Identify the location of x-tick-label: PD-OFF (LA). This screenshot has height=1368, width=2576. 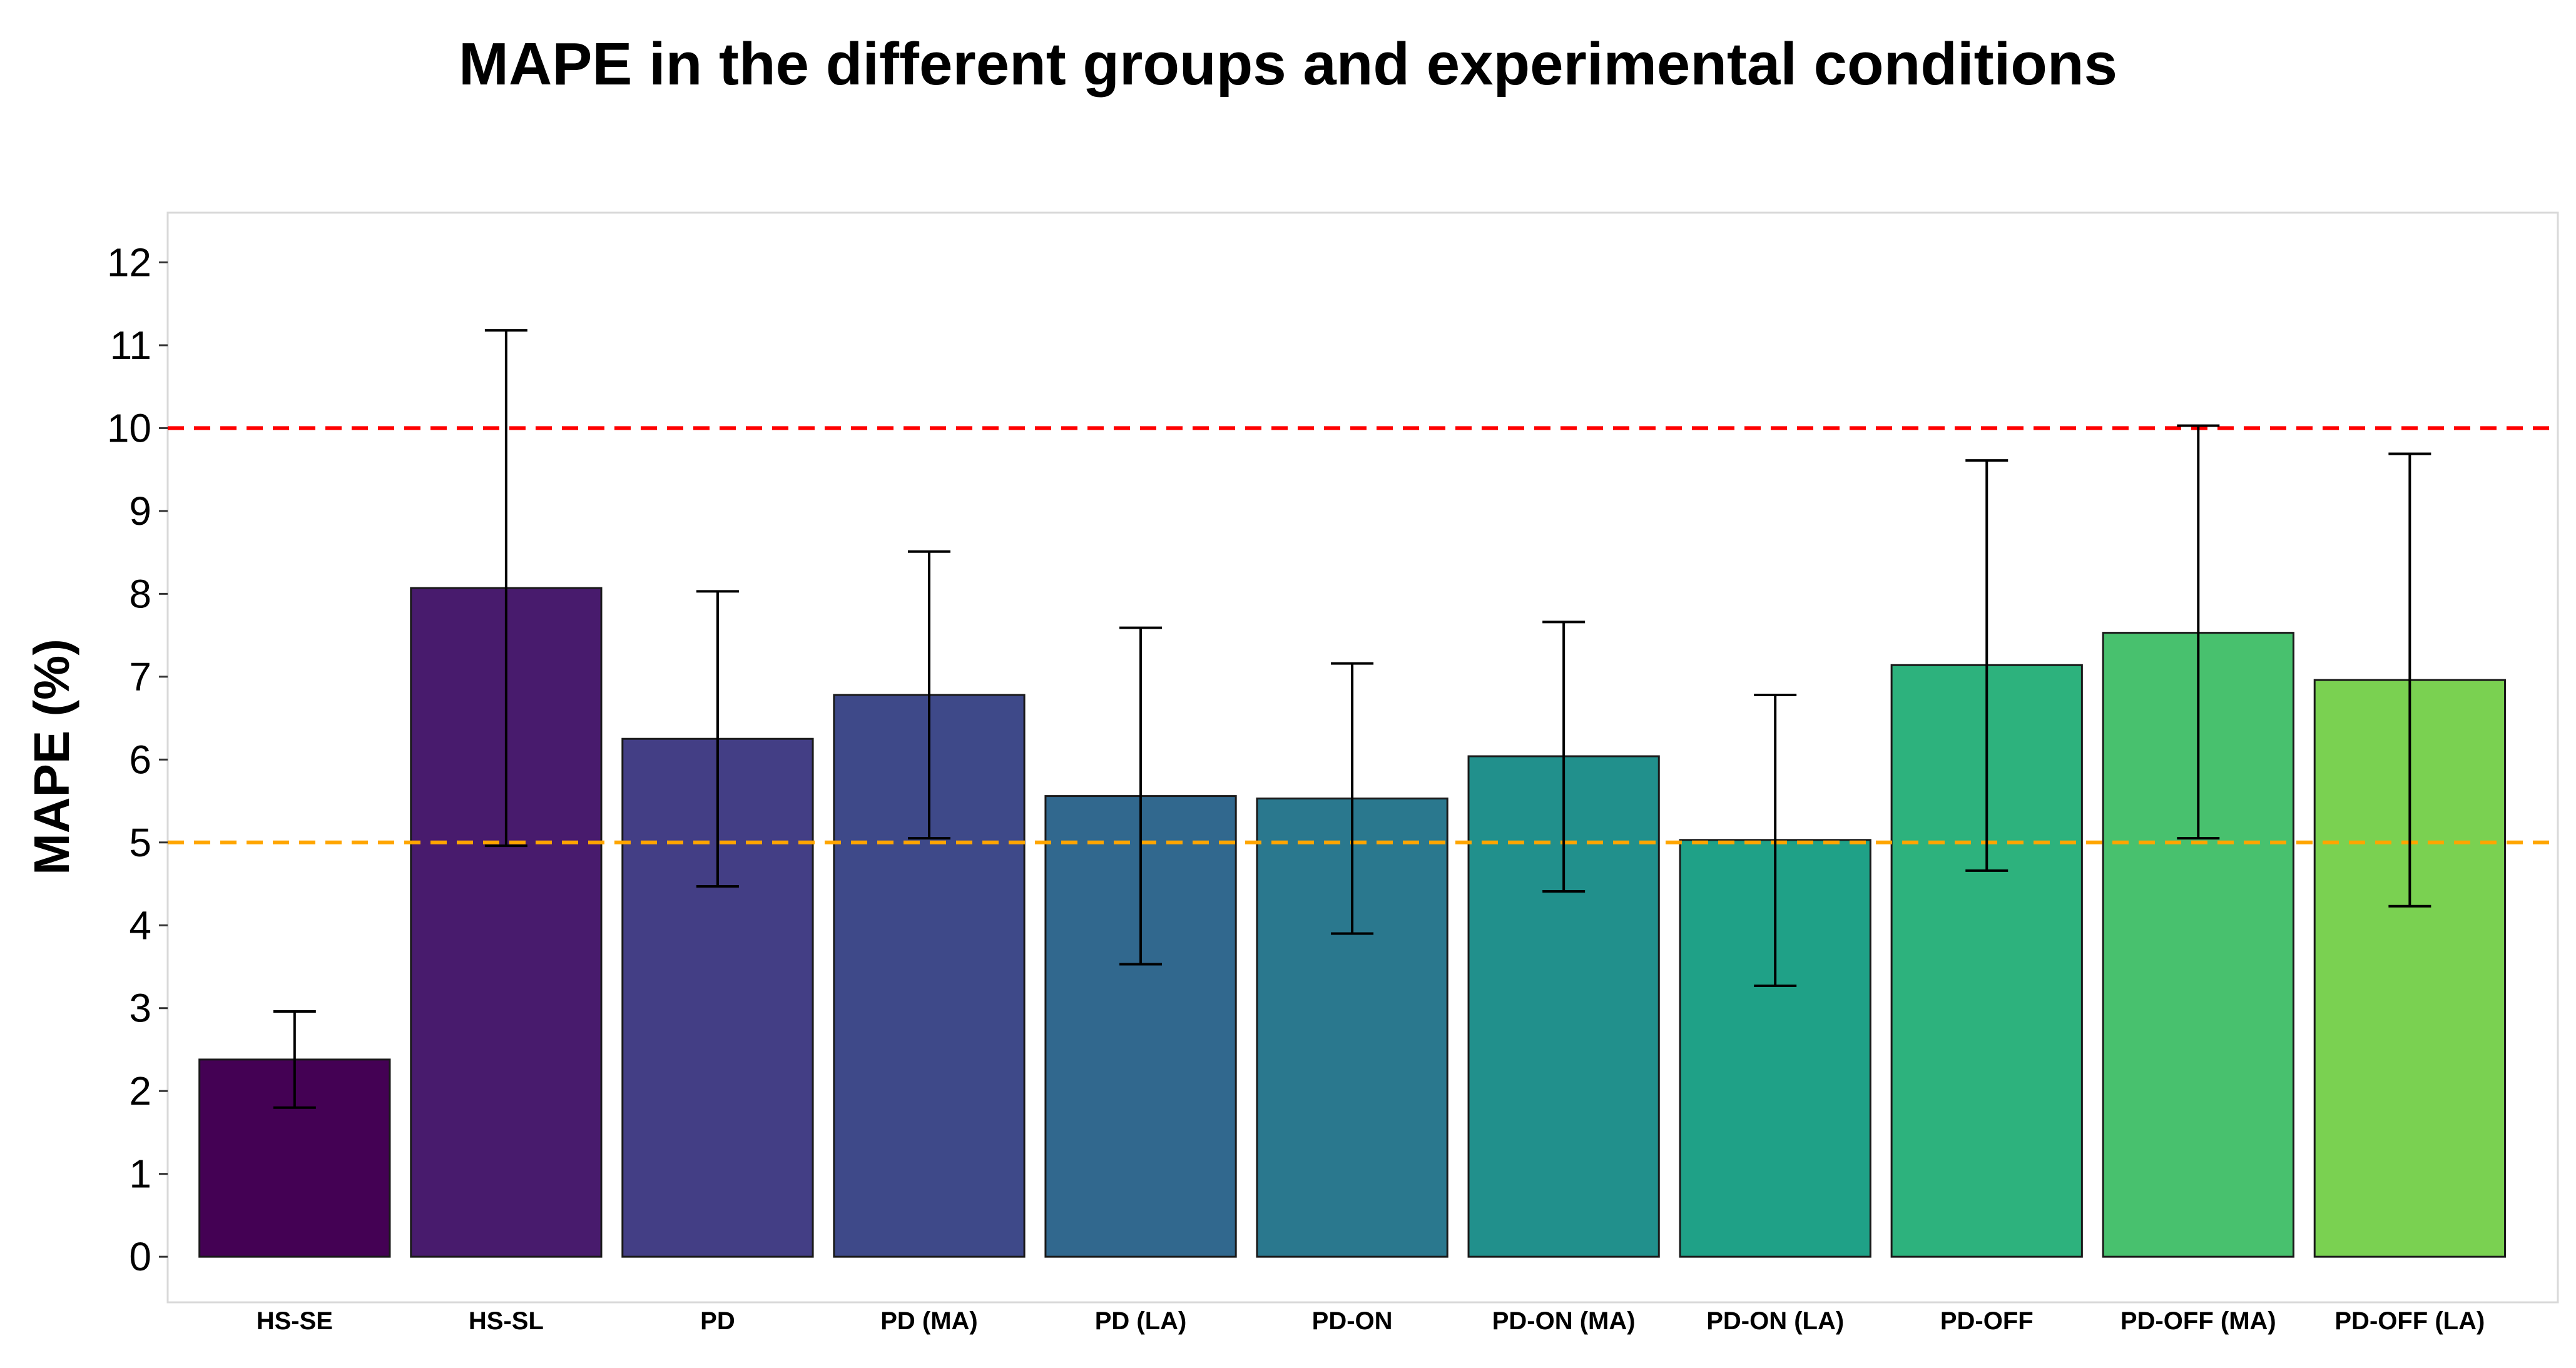
(2409, 1321).